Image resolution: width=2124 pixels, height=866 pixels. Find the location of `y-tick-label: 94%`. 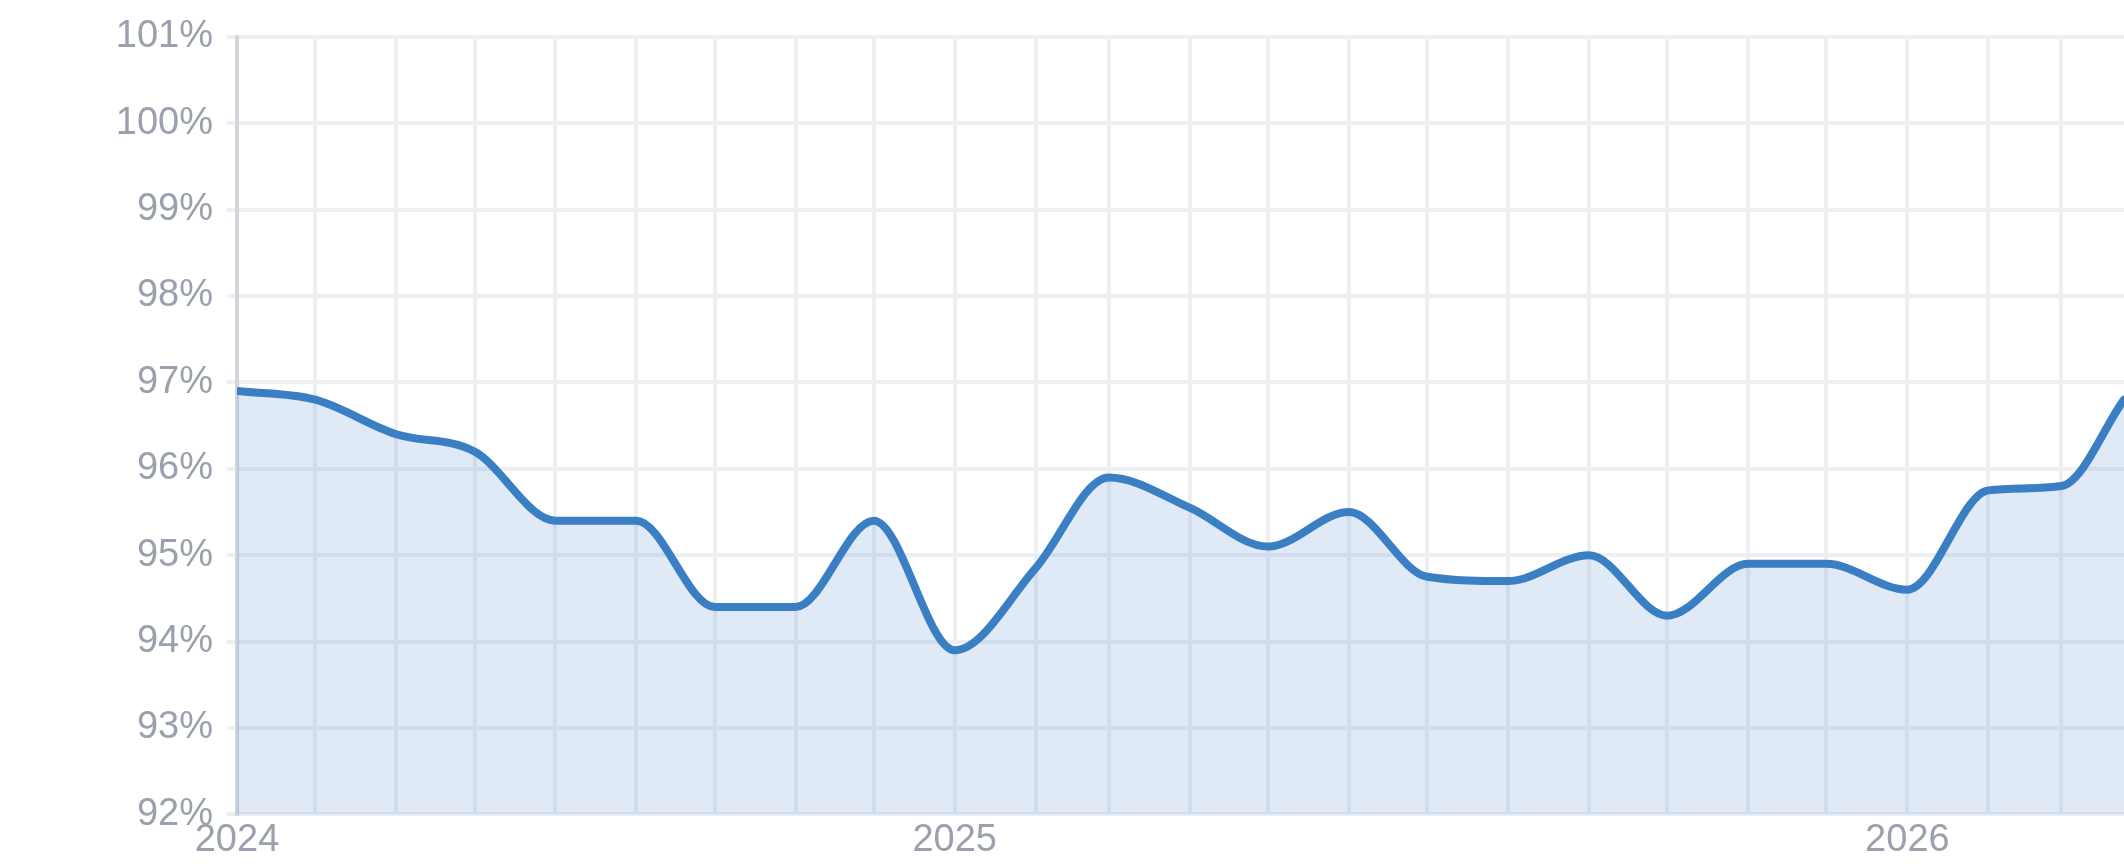

y-tick-label: 94% is located at coordinates (174, 639).